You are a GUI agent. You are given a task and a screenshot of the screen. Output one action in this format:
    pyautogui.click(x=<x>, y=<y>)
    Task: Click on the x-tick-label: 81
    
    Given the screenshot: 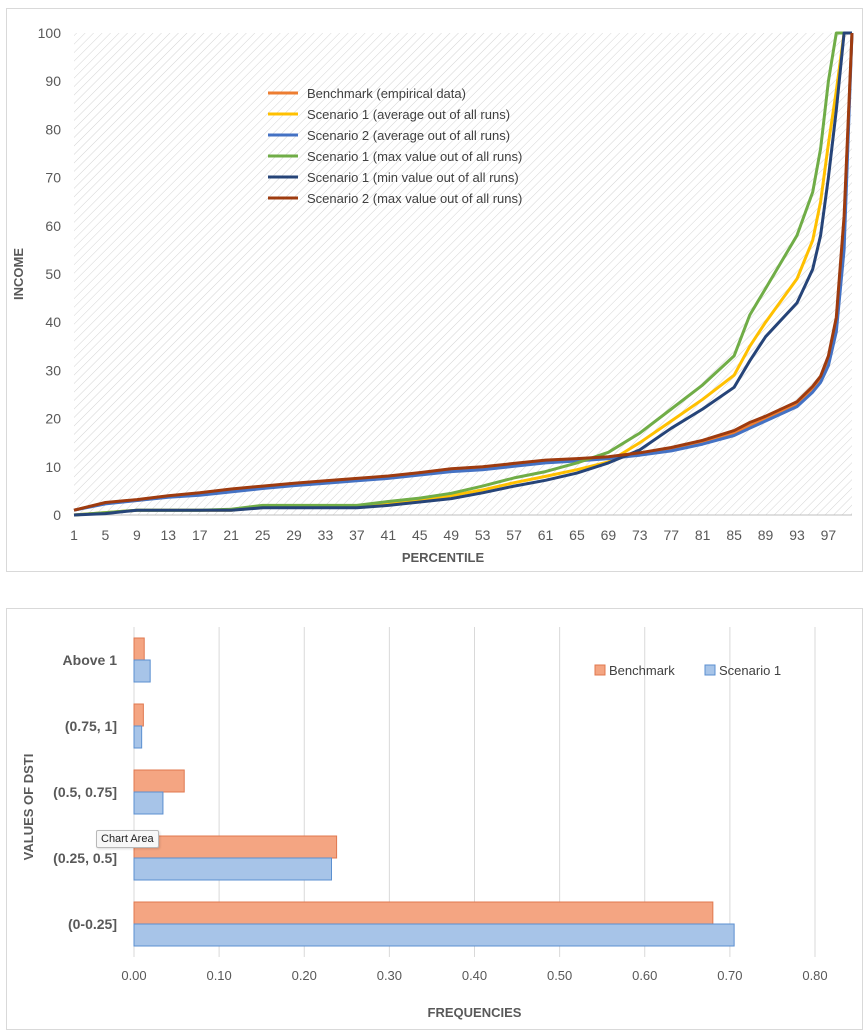 What is the action you would take?
    pyautogui.click(x=703, y=535)
    